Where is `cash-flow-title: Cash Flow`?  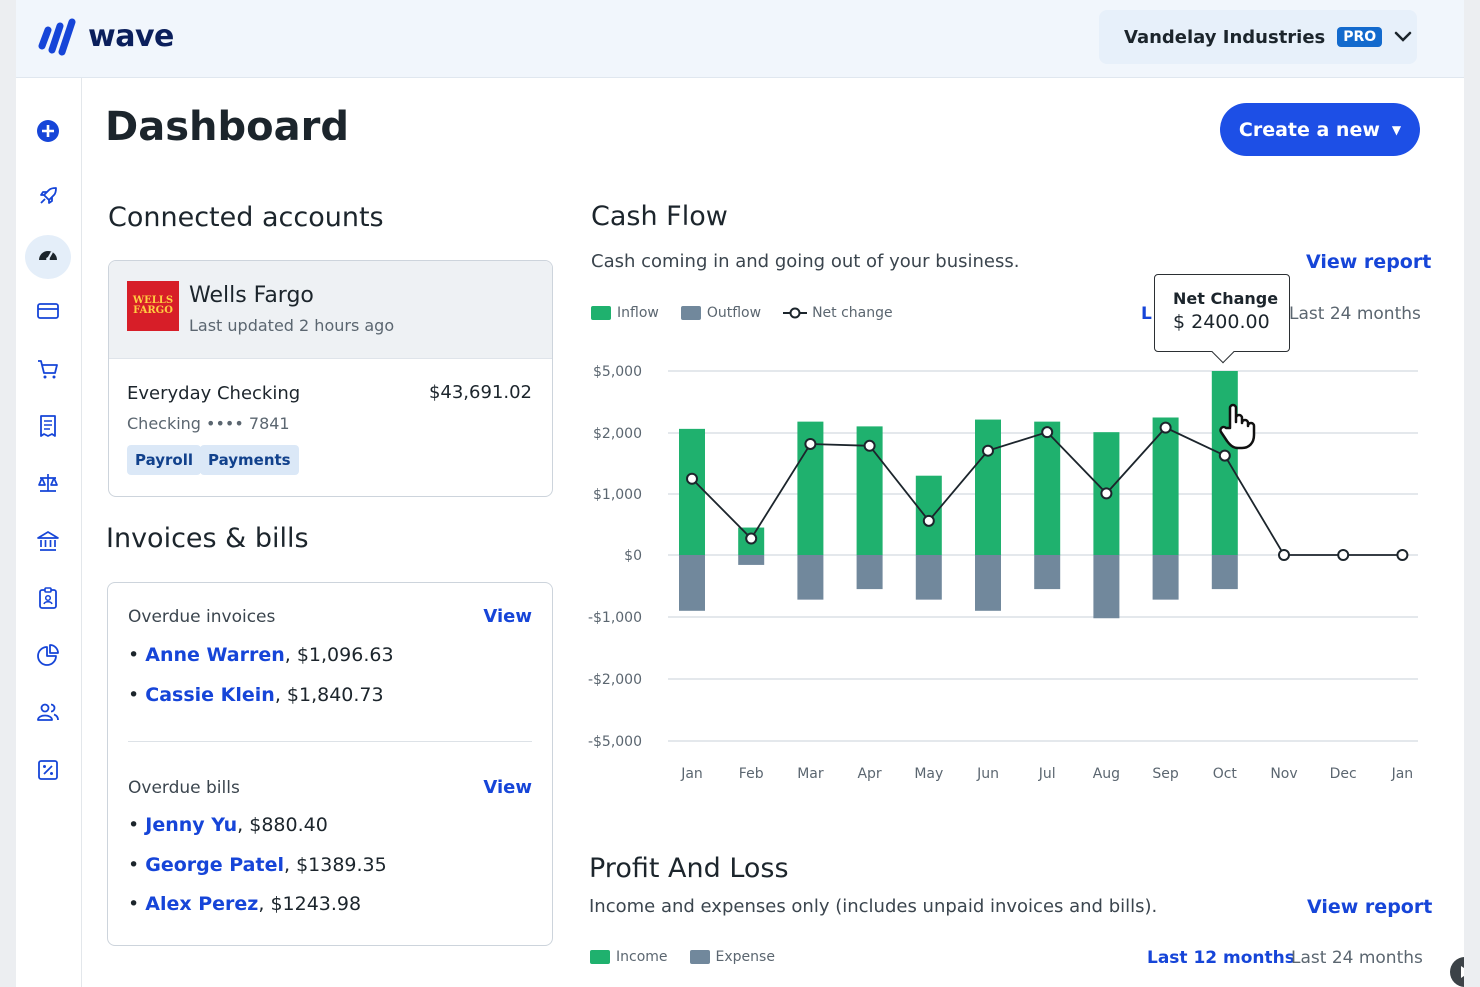 cash-flow-title: Cash Flow is located at coordinates (659, 216).